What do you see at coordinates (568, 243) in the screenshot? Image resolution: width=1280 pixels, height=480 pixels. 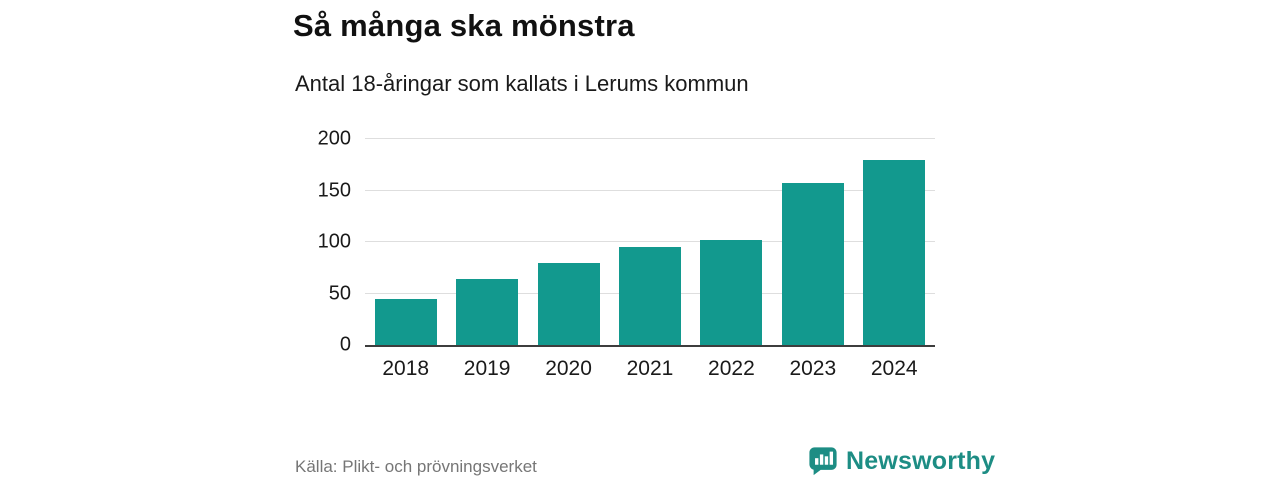 I see `bar-column-2020` at bounding box center [568, 243].